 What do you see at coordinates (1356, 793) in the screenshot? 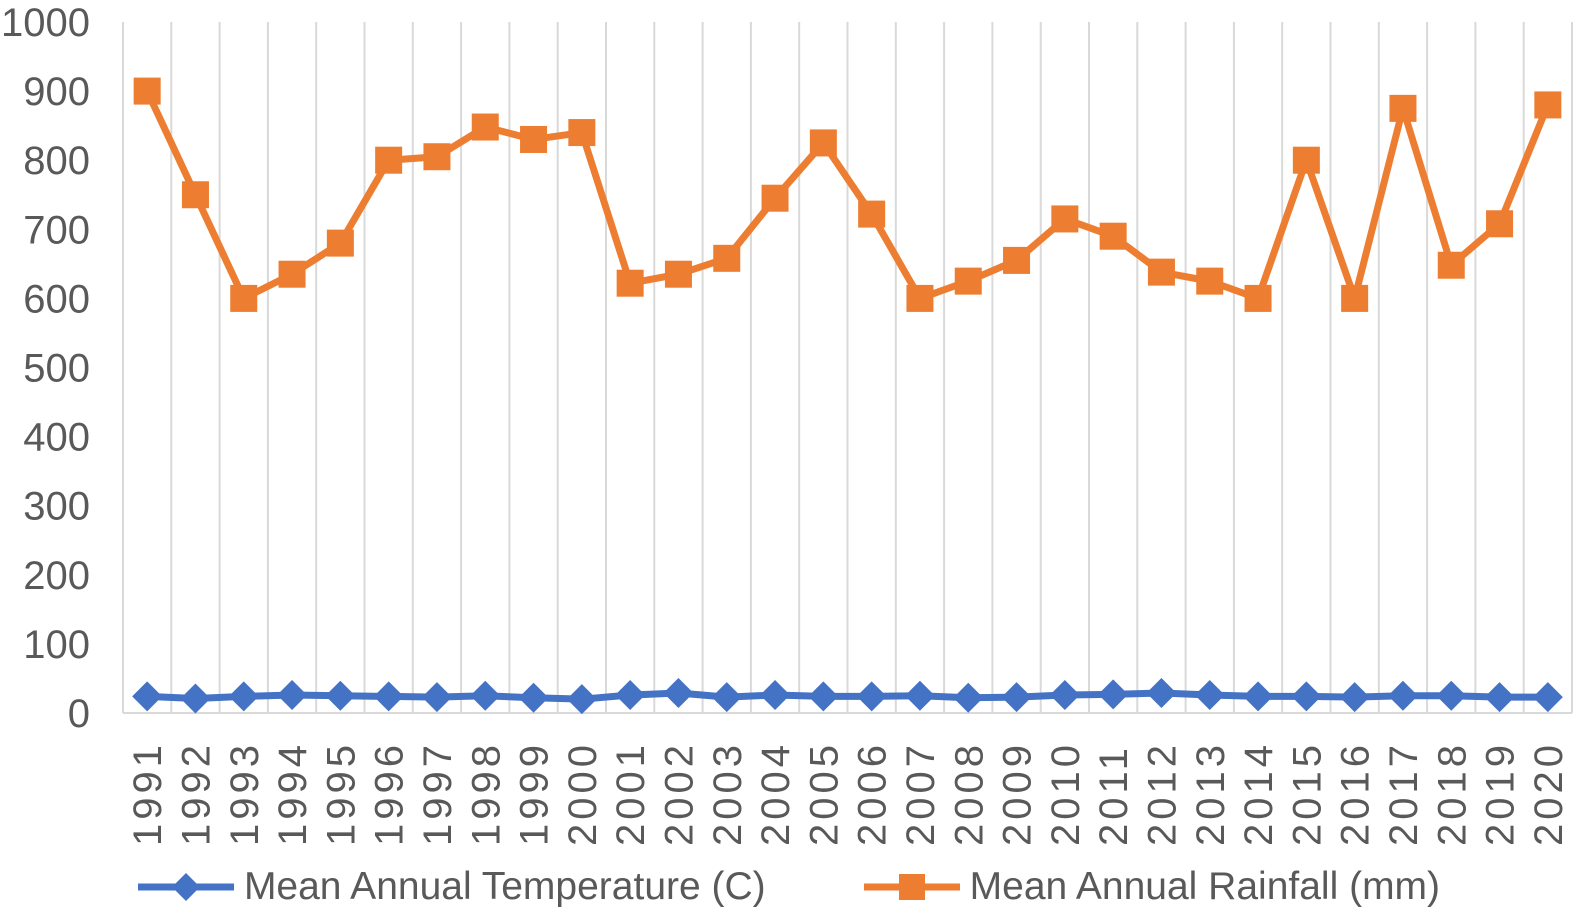
I see `x-tick-label: 2016` at bounding box center [1356, 793].